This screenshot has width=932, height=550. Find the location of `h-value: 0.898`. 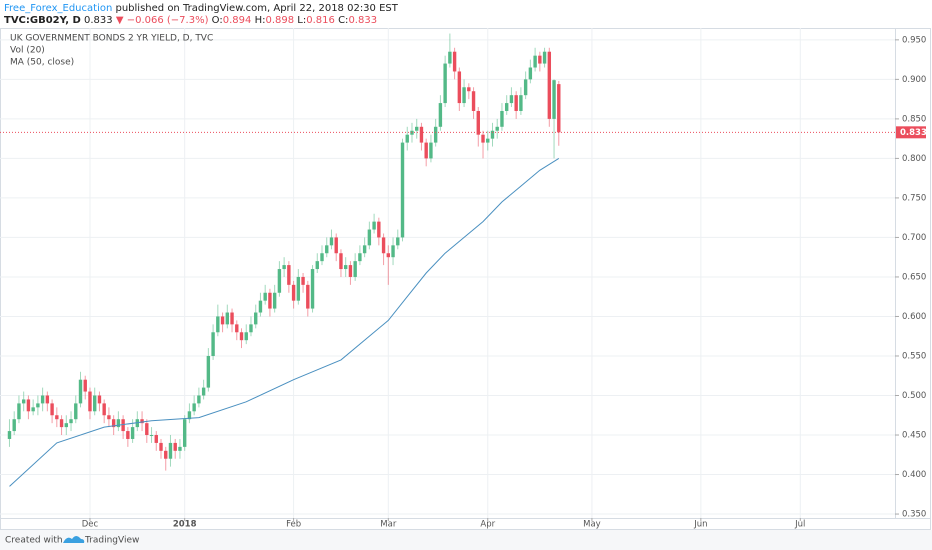

h-value: 0.898 is located at coordinates (279, 20).